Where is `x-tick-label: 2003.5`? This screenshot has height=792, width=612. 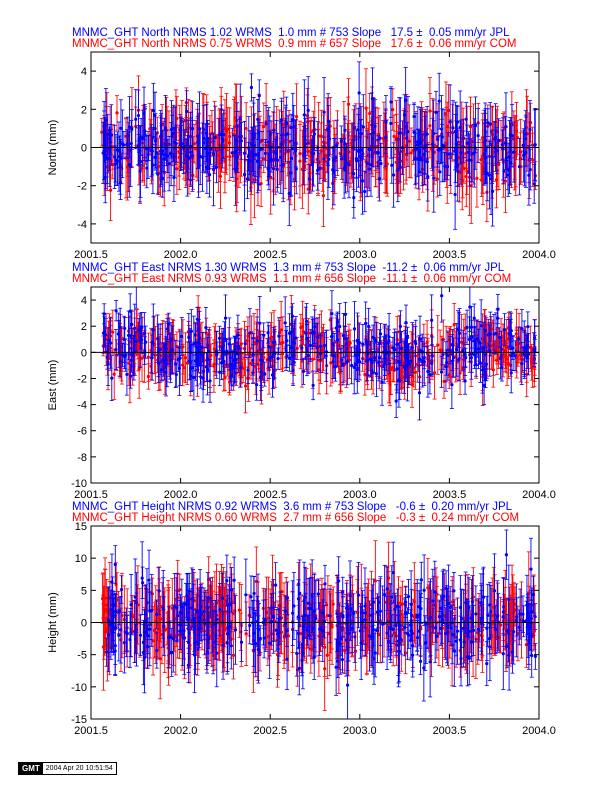 x-tick-label: 2003.5 is located at coordinates (450, 255).